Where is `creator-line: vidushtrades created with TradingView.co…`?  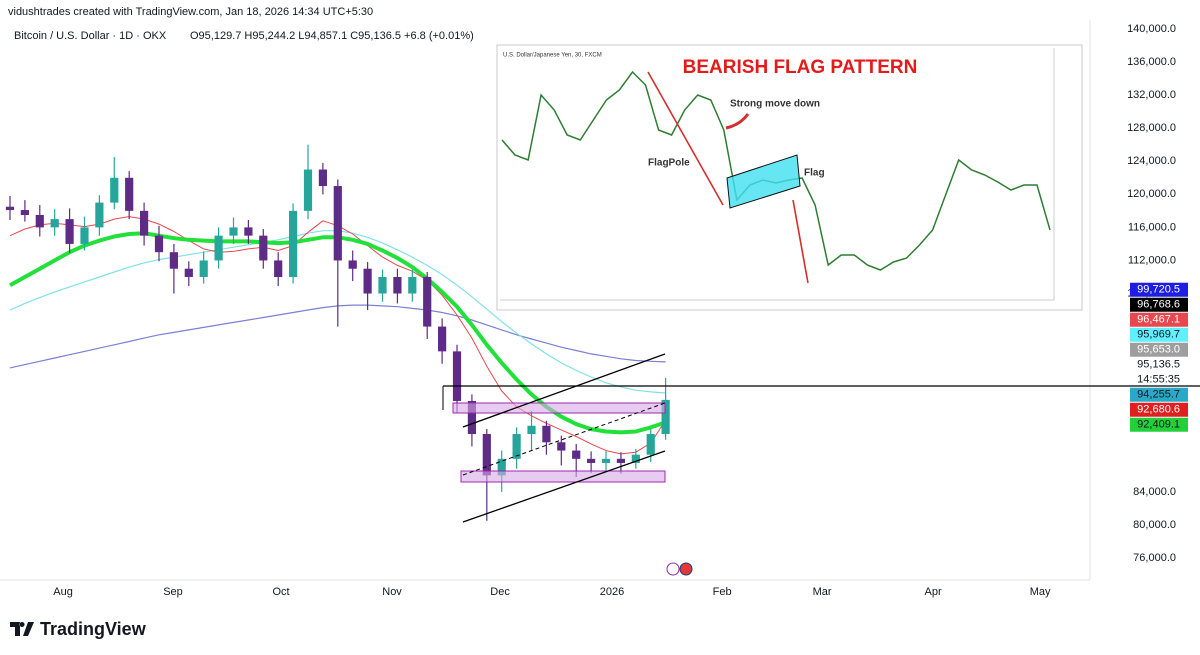 creator-line: vidushtrades created with TradingView.co… is located at coordinates (190, 12).